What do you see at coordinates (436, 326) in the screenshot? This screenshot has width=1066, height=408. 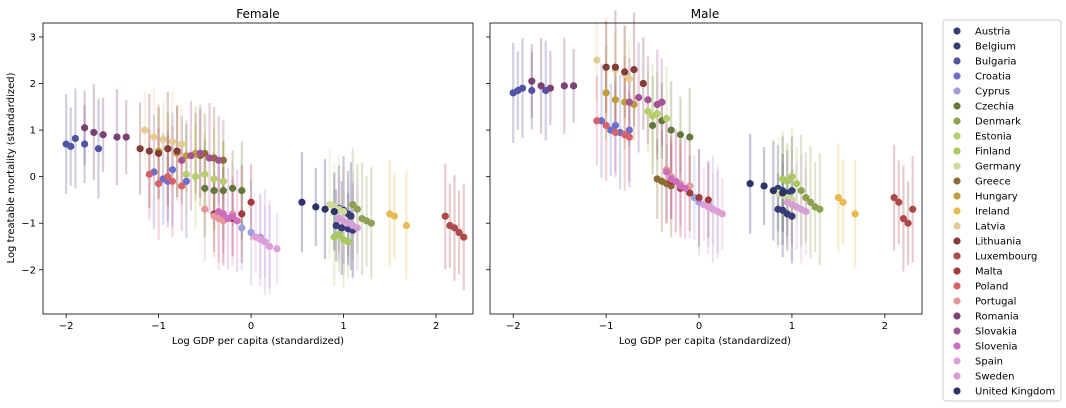 I see `x-tick-label-female: 2` at bounding box center [436, 326].